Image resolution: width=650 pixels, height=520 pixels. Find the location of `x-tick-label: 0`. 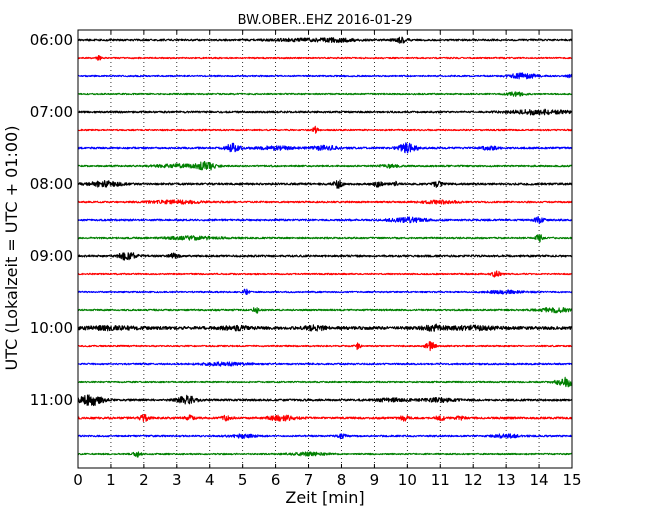

x-tick-label: 0 is located at coordinates (78, 480).